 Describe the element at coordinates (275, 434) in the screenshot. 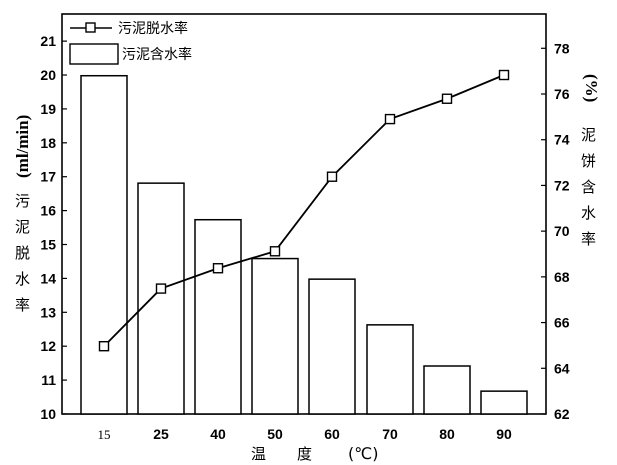

I see `x-tick-label-50: 50` at that location.